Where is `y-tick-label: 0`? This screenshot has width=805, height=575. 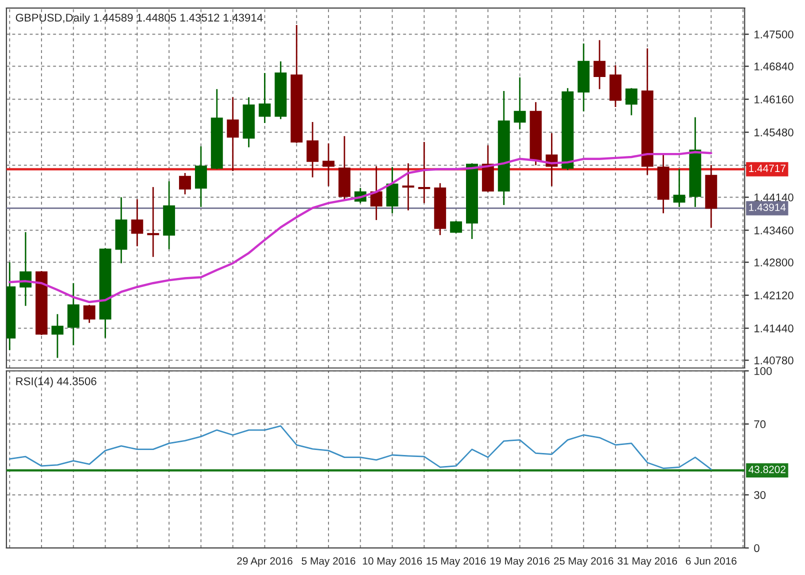 y-tick-label: 0 is located at coordinates (757, 548).